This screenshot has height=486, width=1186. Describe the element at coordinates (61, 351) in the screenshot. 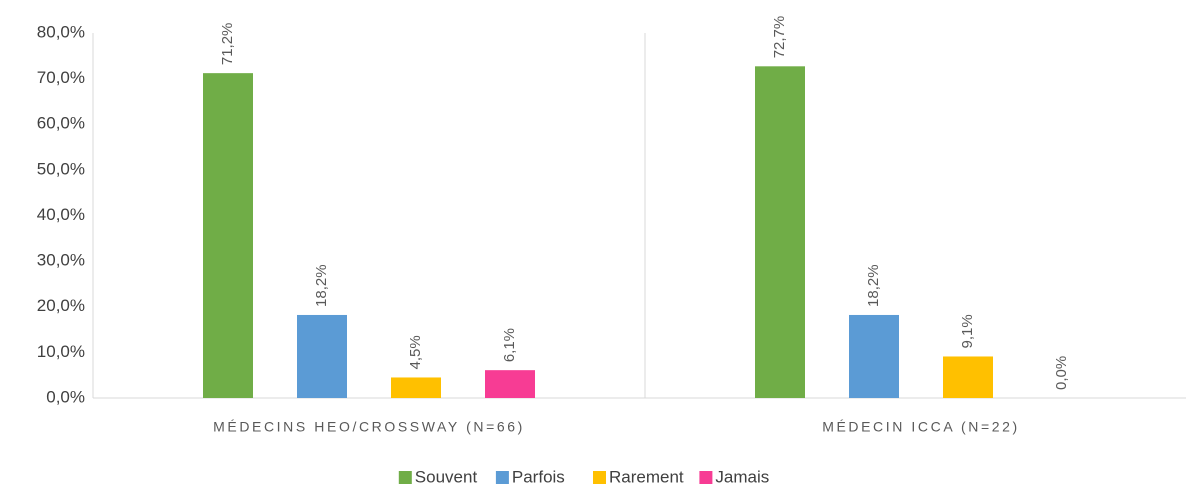

I see `y-tick-label: 10,0%` at that location.